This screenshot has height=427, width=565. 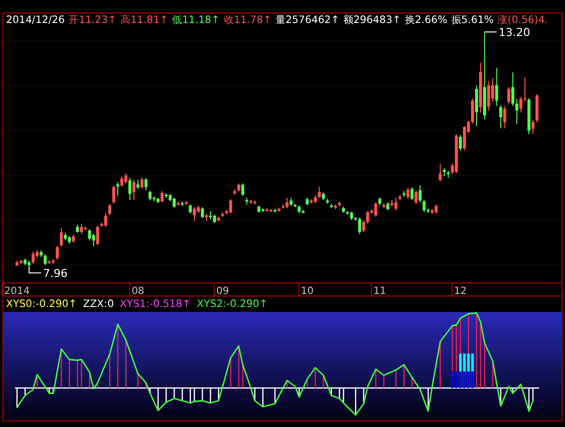 I want to click on text: XYS0:-0.290↑, so click(x=41, y=304).